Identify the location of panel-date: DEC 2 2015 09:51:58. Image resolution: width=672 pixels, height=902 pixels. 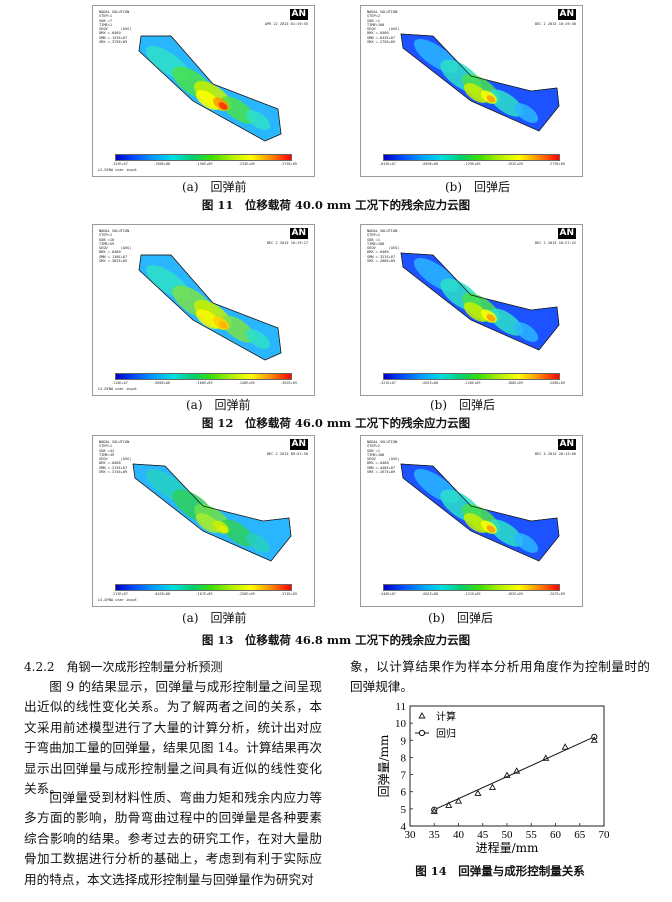
(287, 454).